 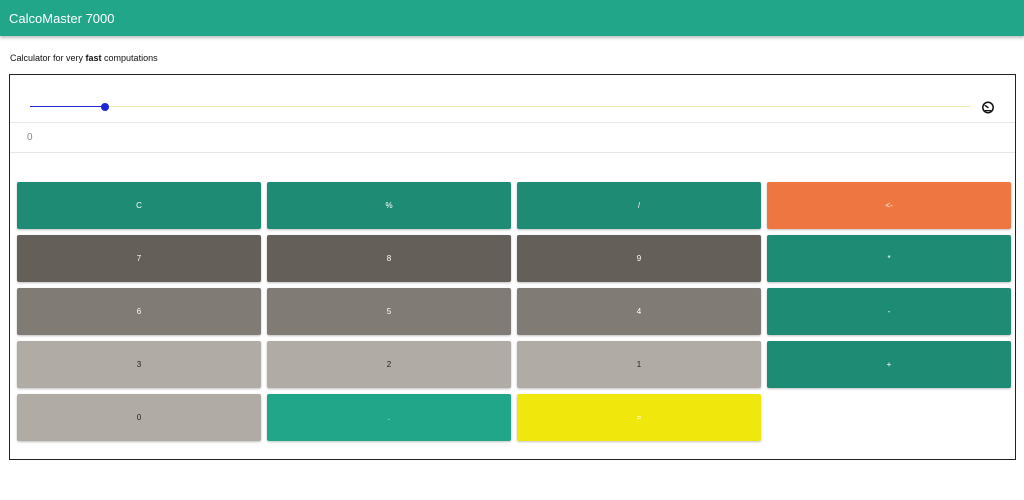 I want to click on speed-slider-fill, so click(x=68, y=106).